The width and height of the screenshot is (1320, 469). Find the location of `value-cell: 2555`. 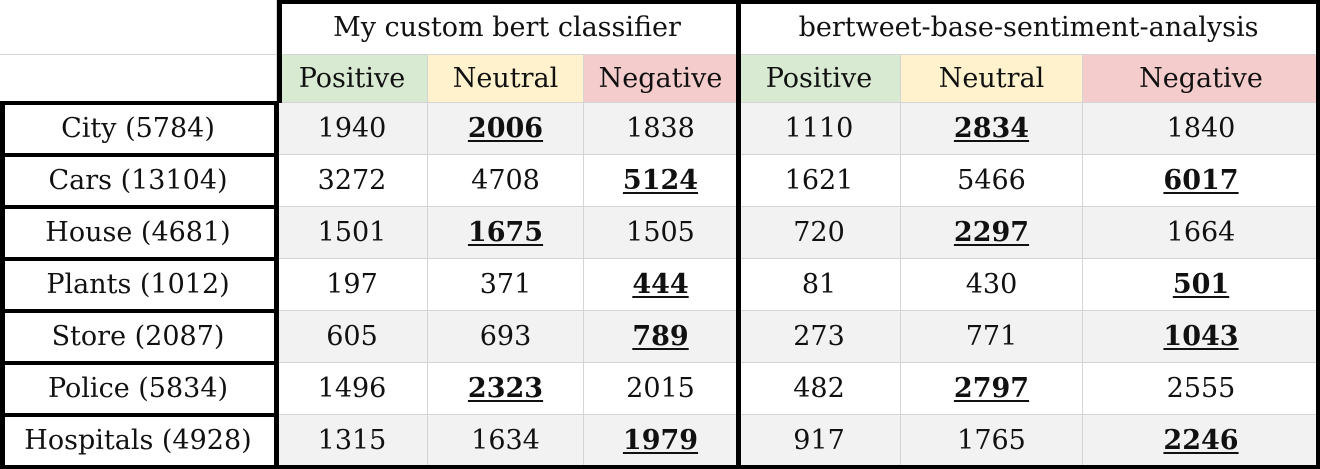

value-cell: 2555 is located at coordinates (1201, 389).